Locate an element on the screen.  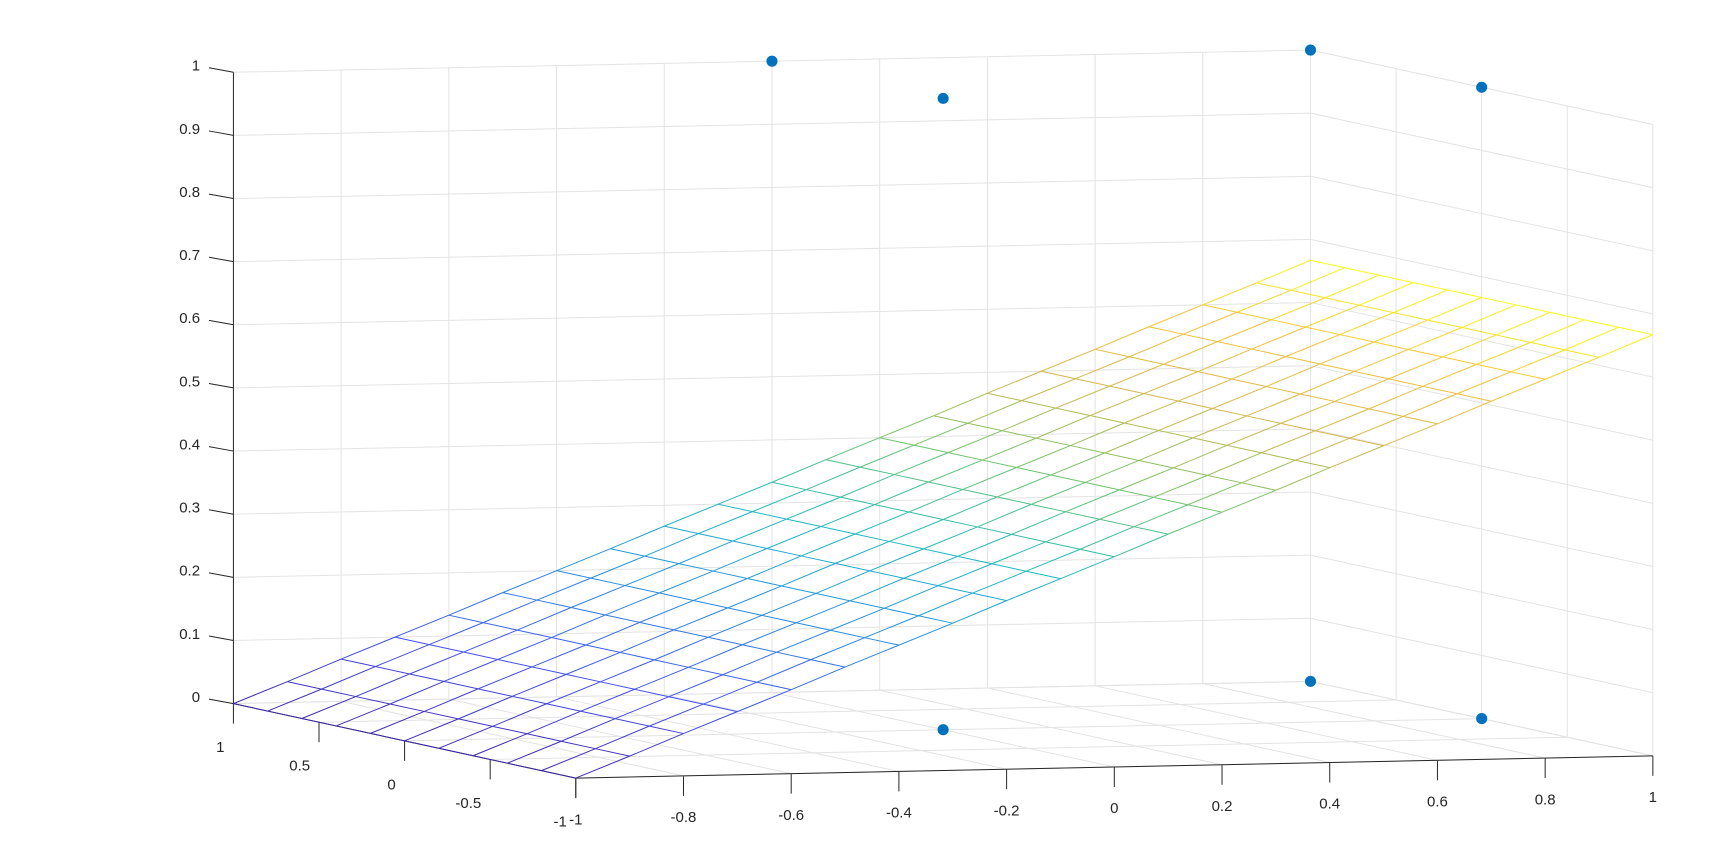
y-tick-label: 1 is located at coordinates (220, 747).